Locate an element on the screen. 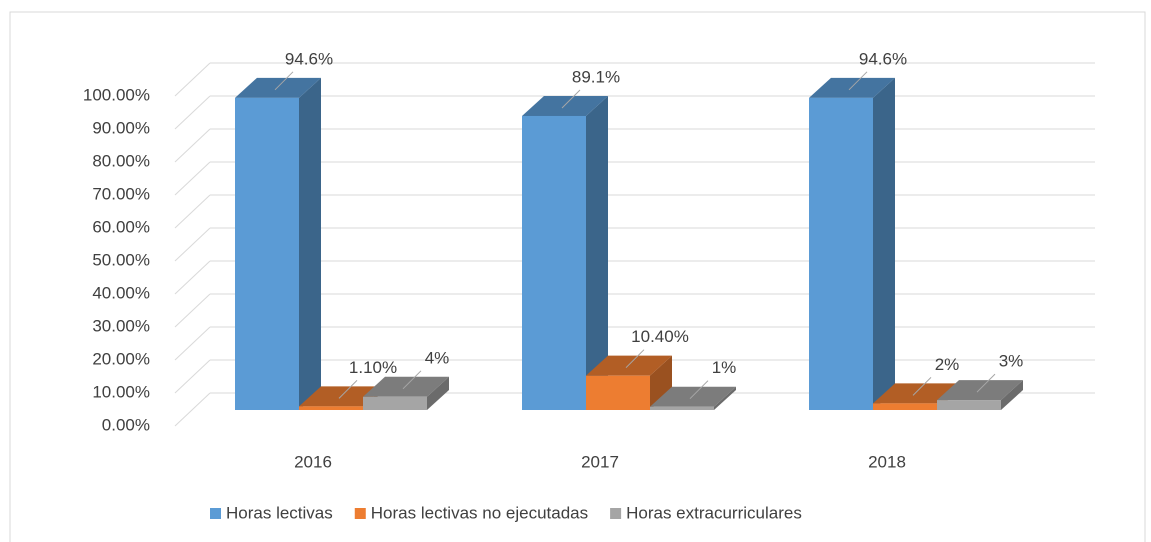  x-tick-label: 2016 is located at coordinates (313, 461).